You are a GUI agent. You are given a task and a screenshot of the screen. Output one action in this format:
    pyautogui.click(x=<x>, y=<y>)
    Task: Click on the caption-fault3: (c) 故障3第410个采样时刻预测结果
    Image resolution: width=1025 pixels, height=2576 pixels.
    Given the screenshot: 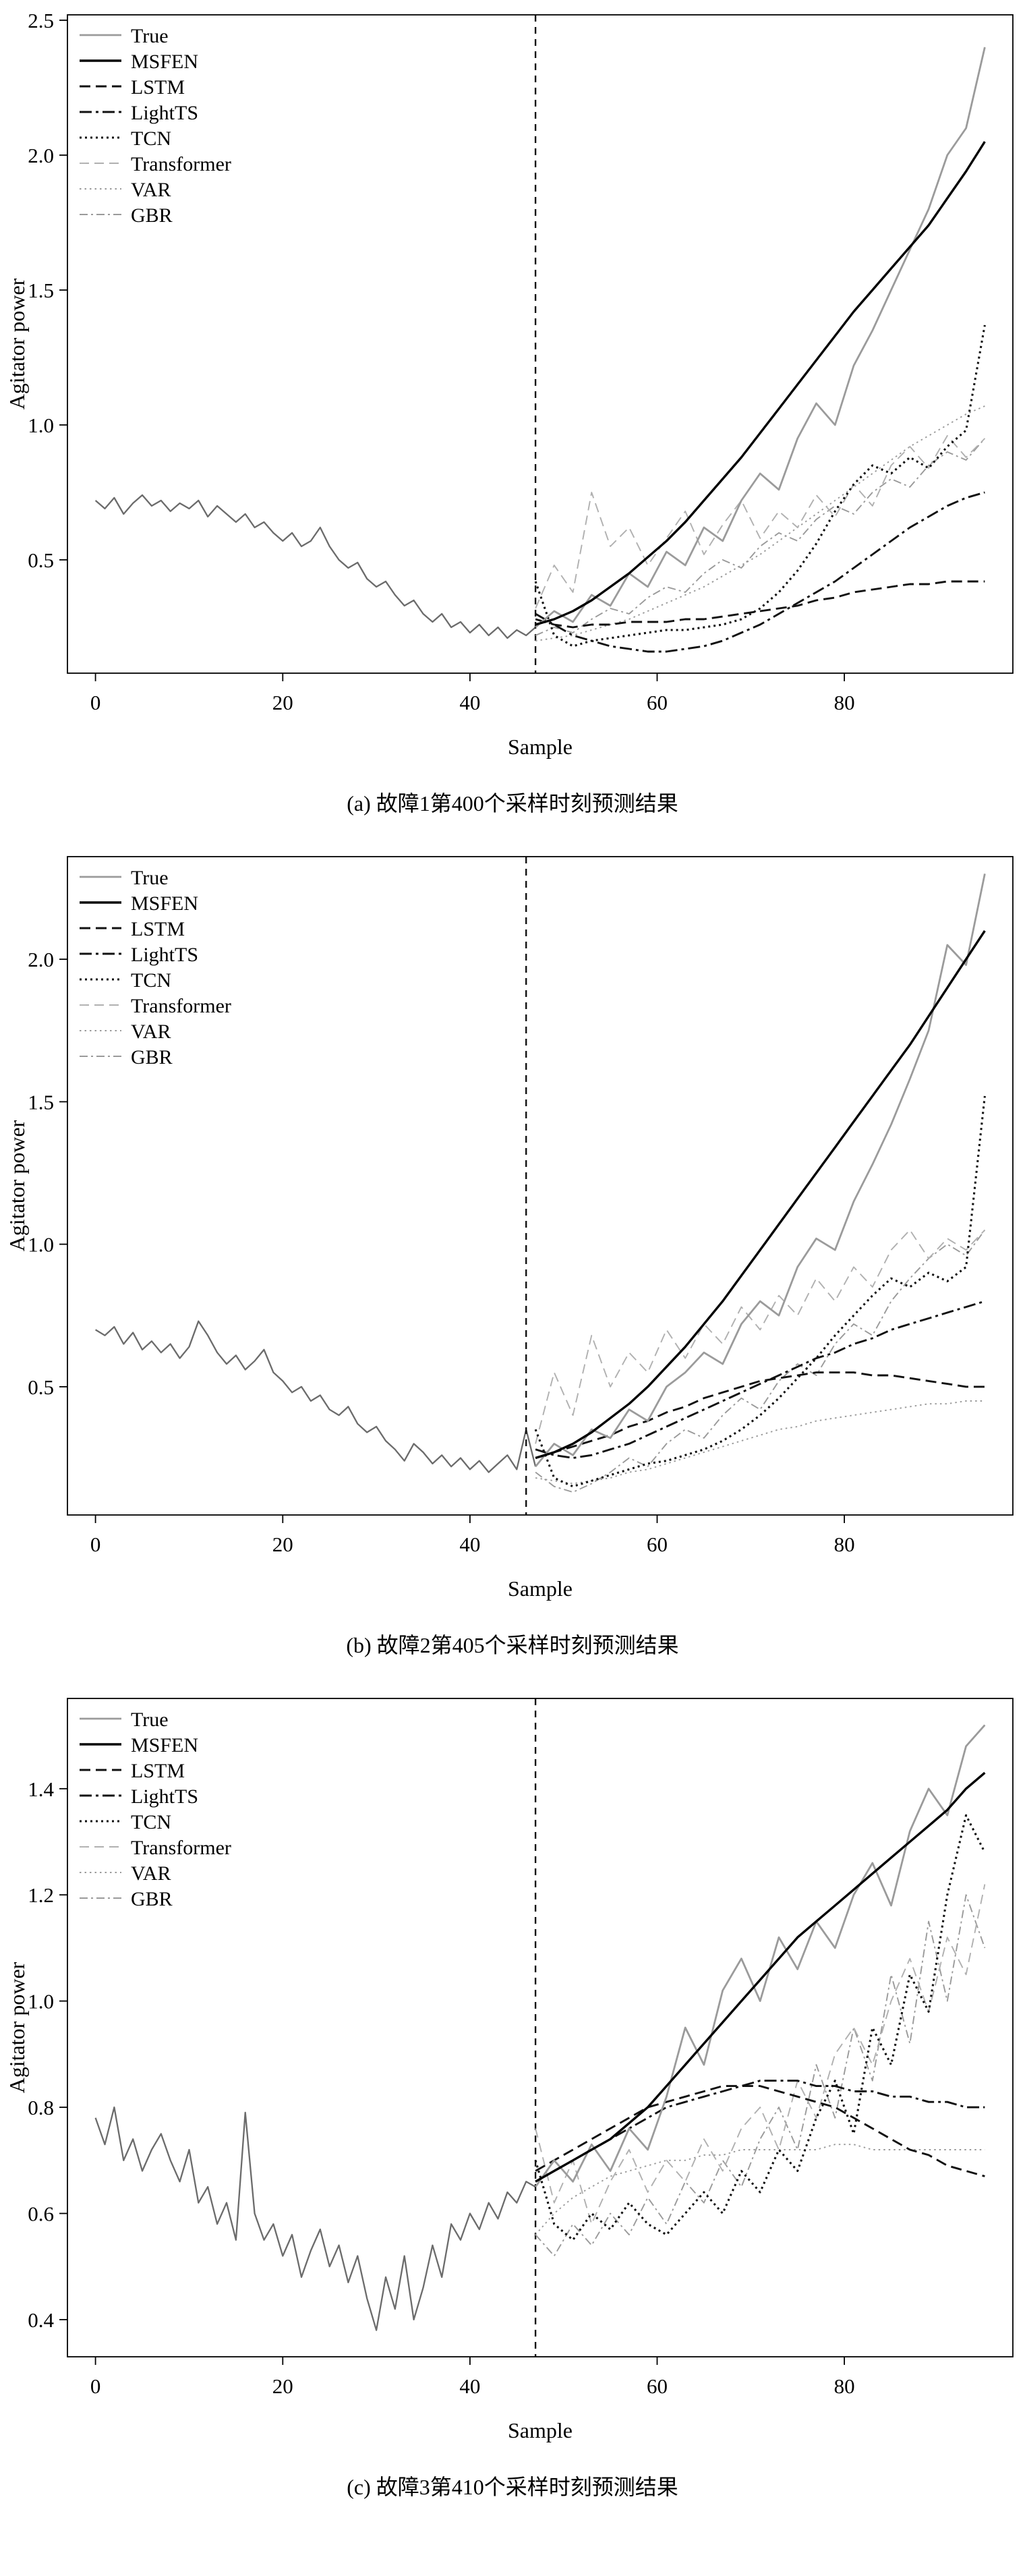 What is the action you would take?
    pyautogui.click(x=512, y=2487)
    